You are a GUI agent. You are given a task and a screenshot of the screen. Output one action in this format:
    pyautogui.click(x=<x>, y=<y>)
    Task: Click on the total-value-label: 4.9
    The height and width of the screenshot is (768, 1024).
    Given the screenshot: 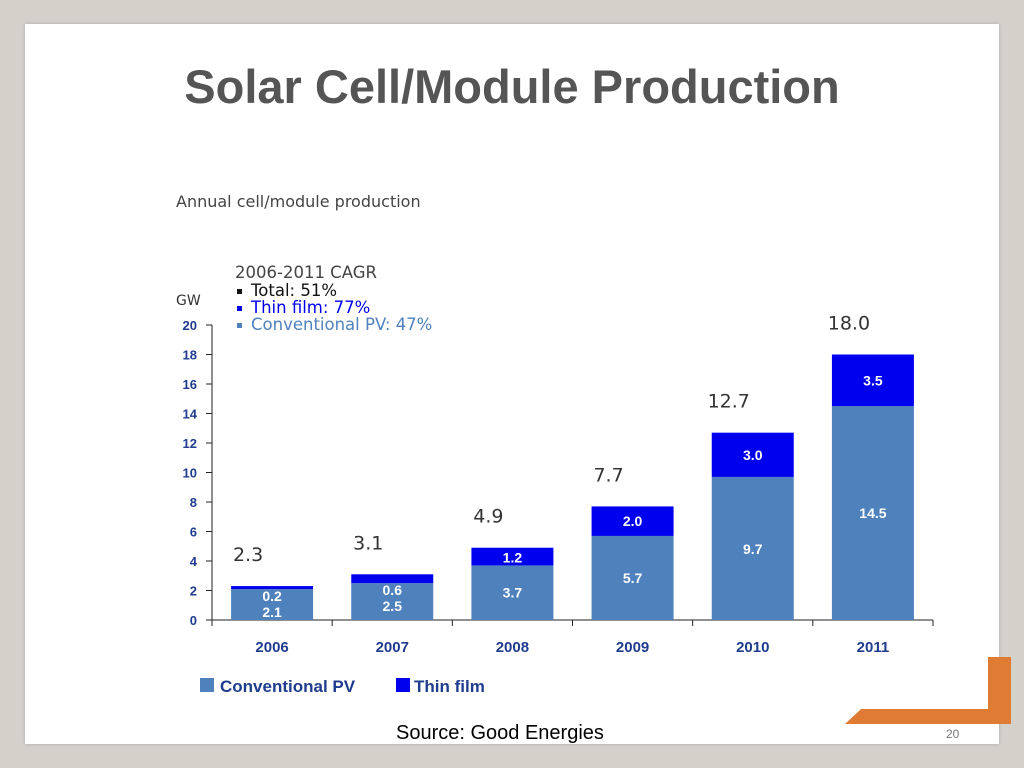 What is the action you would take?
    pyautogui.click(x=488, y=517)
    